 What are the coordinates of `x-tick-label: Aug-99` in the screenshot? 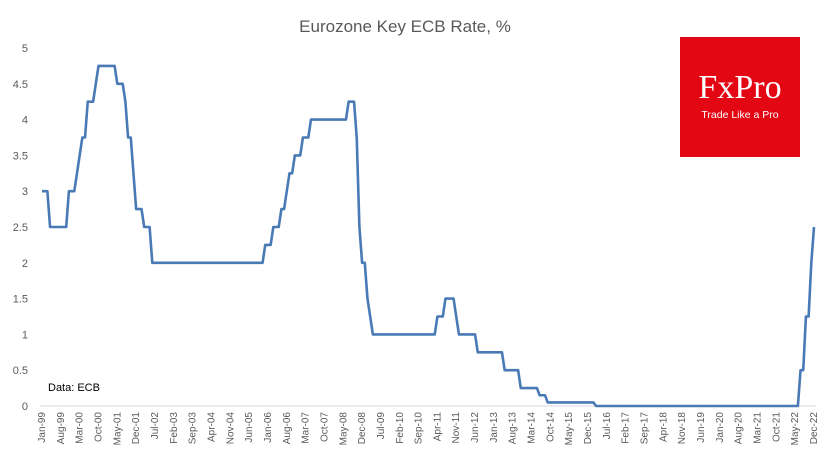 It's located at (61, 428).